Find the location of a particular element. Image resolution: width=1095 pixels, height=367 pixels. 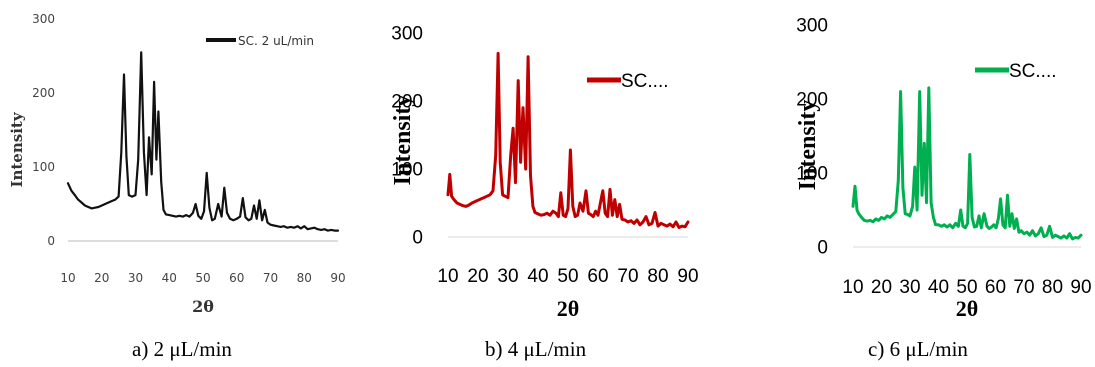

caption-c: c) 6 μL/min is located at coordinates (918, 349).